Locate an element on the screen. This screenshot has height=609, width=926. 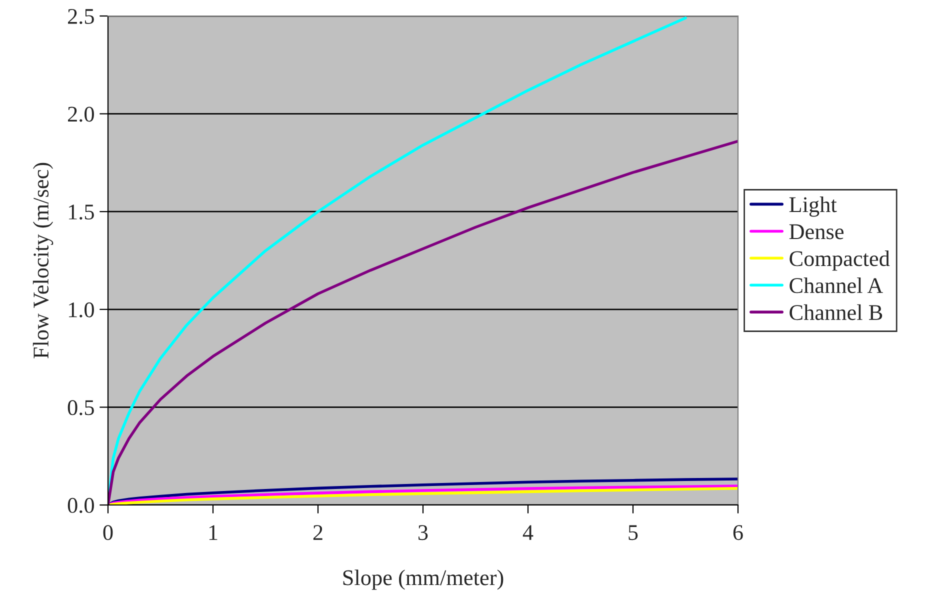
x-tick-label: 6 is located at coordinates (738, 532).